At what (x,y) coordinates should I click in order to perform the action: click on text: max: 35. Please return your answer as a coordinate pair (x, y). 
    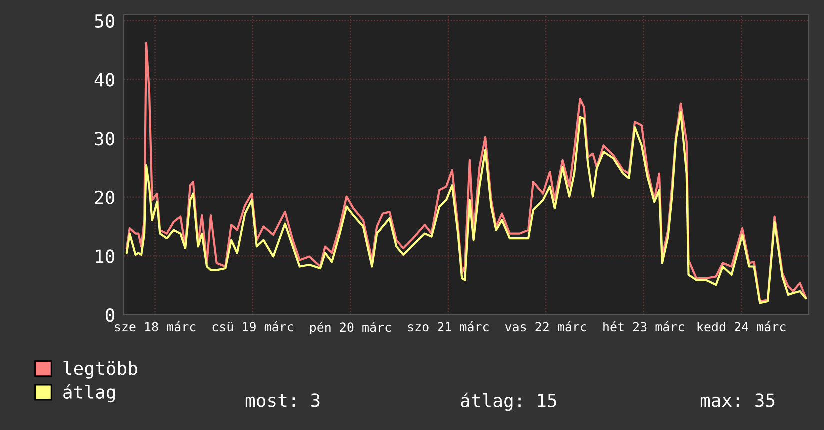
    Looking at the image, I should click on (737, 401).